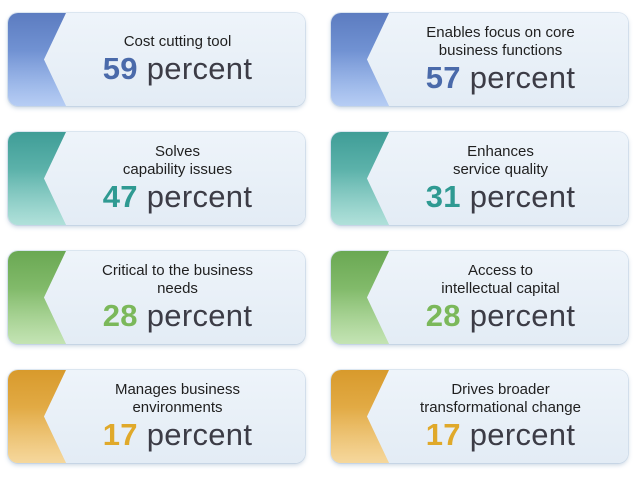 The image size is (640, 477). I want to click on card-service-quality: Enhances service quality 31 percent, so click(479, 178).